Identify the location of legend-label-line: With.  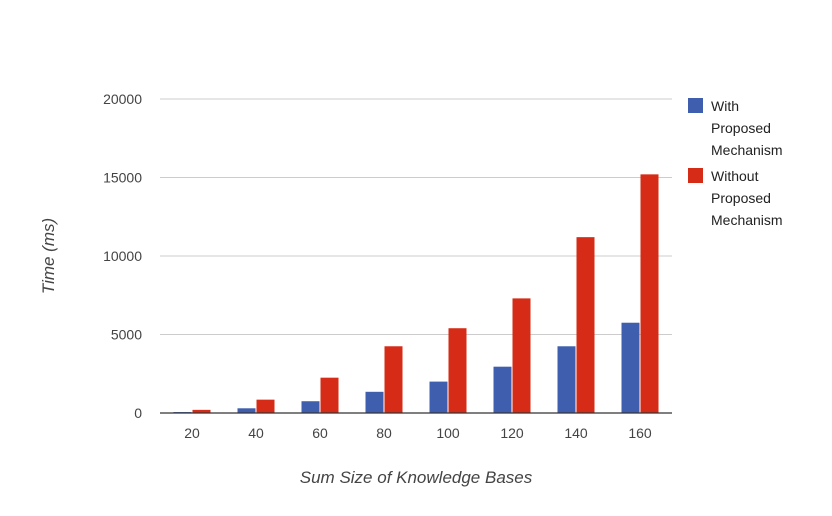
(725, 106).